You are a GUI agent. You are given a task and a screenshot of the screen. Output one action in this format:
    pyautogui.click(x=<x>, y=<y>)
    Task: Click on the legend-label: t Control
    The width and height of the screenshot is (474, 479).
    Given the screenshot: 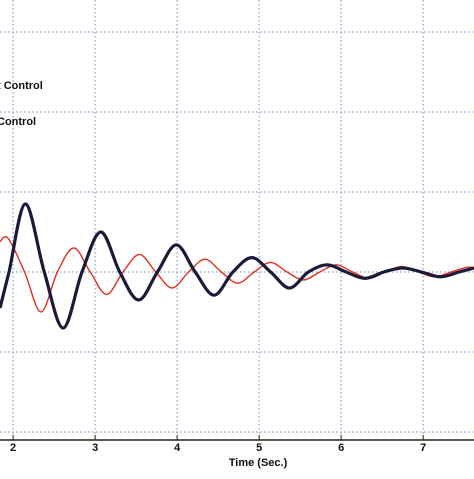 What is the action you would take?
    pyautogui.click(x=21, y=86)
    